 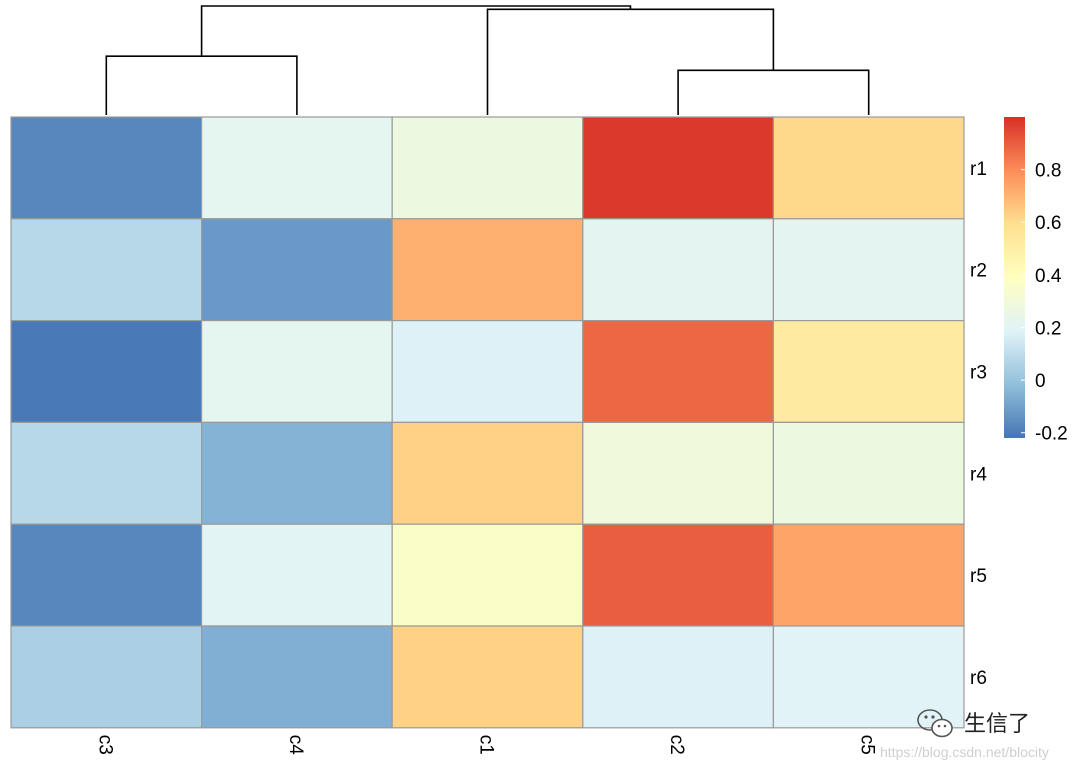 I want to click on watermark: 生信了 https://blog.csdn.net/blocity, so click(x=964, y=734).